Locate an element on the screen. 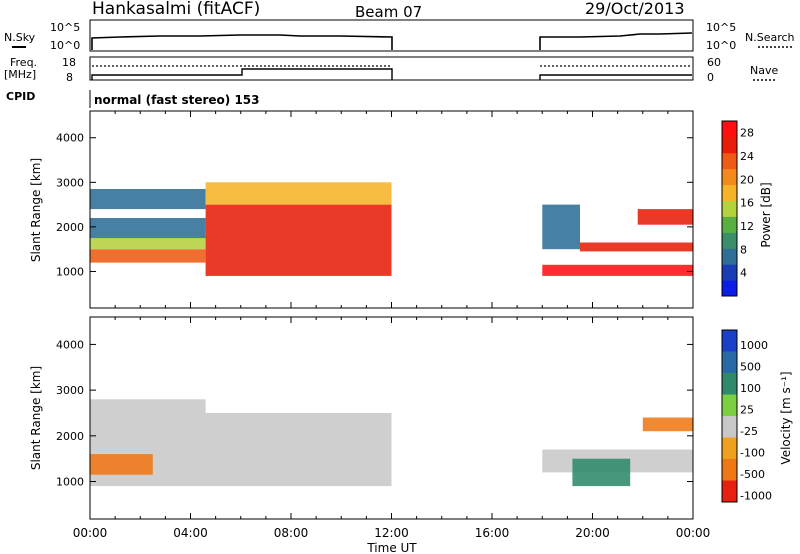  velocity-ytick-label-1: 2000 is located at coordinates (70, 436).